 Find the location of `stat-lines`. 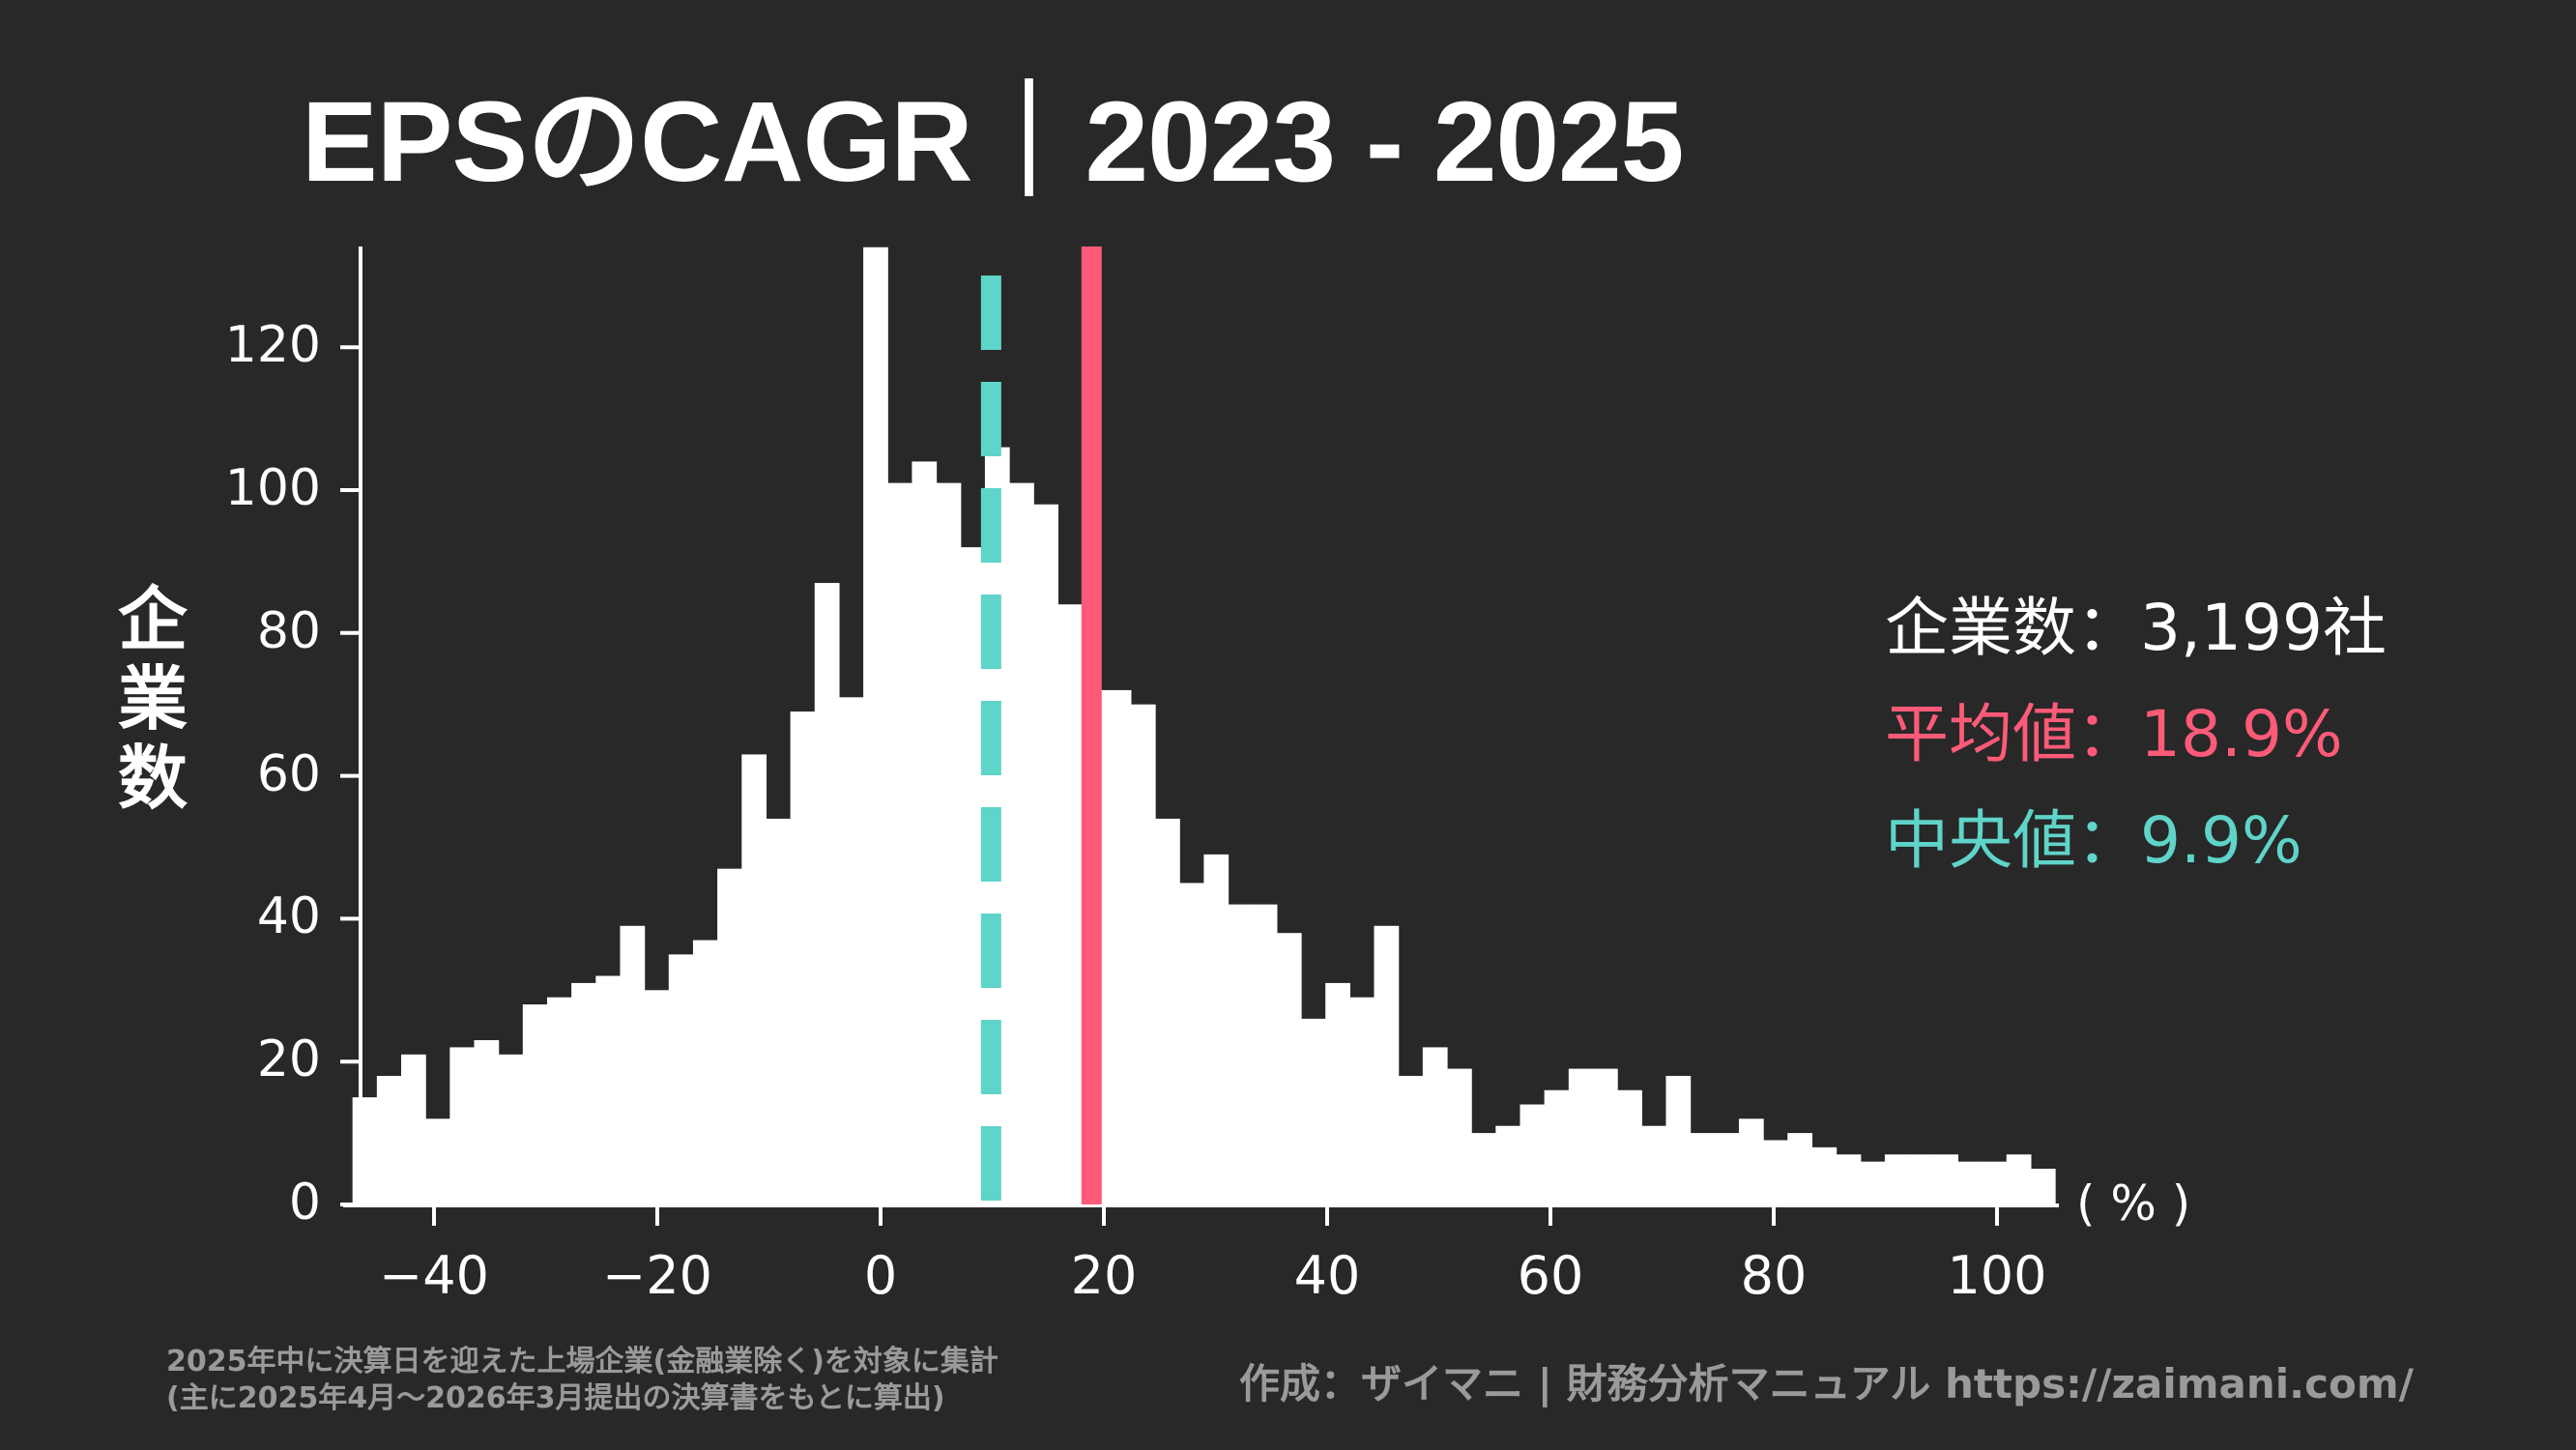

stat-lines is located at coordinates (1041, 725).